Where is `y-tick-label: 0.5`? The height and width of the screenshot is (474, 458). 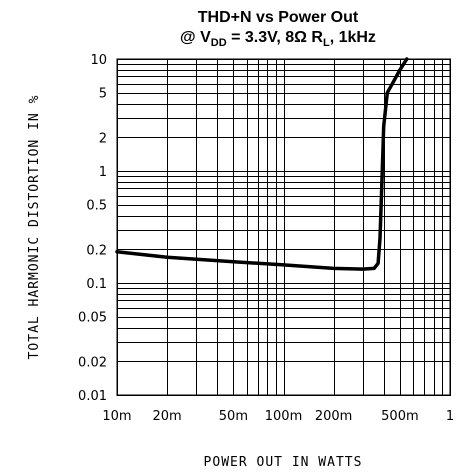
y-tick-label: 0.5 is located at coordinates (96, 206).